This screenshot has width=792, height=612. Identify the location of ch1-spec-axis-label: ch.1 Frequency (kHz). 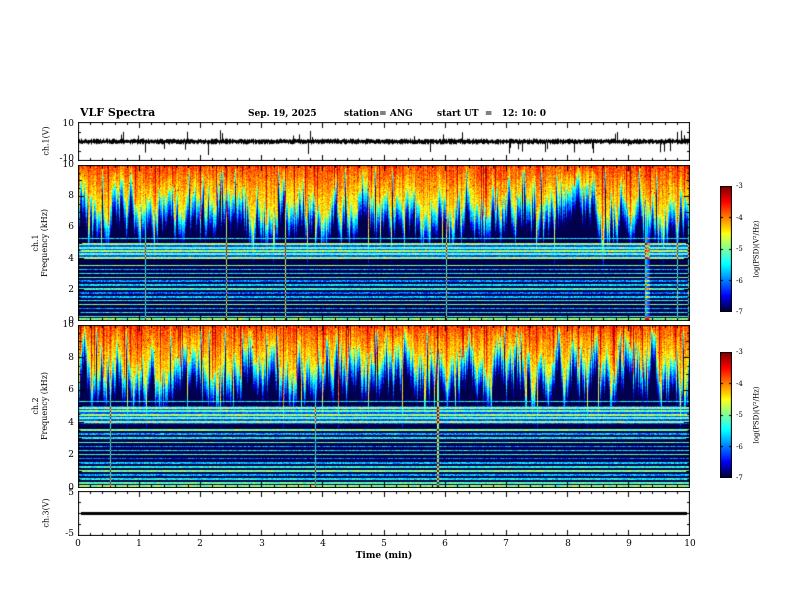
(40, 243).